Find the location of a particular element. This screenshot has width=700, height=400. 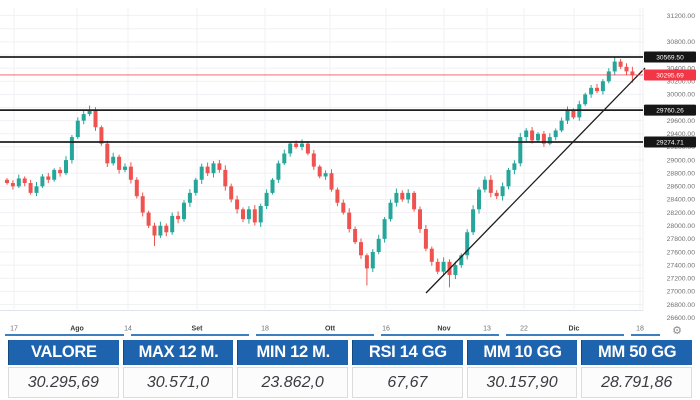

last-price-tag is located at coordinates (670, 75).